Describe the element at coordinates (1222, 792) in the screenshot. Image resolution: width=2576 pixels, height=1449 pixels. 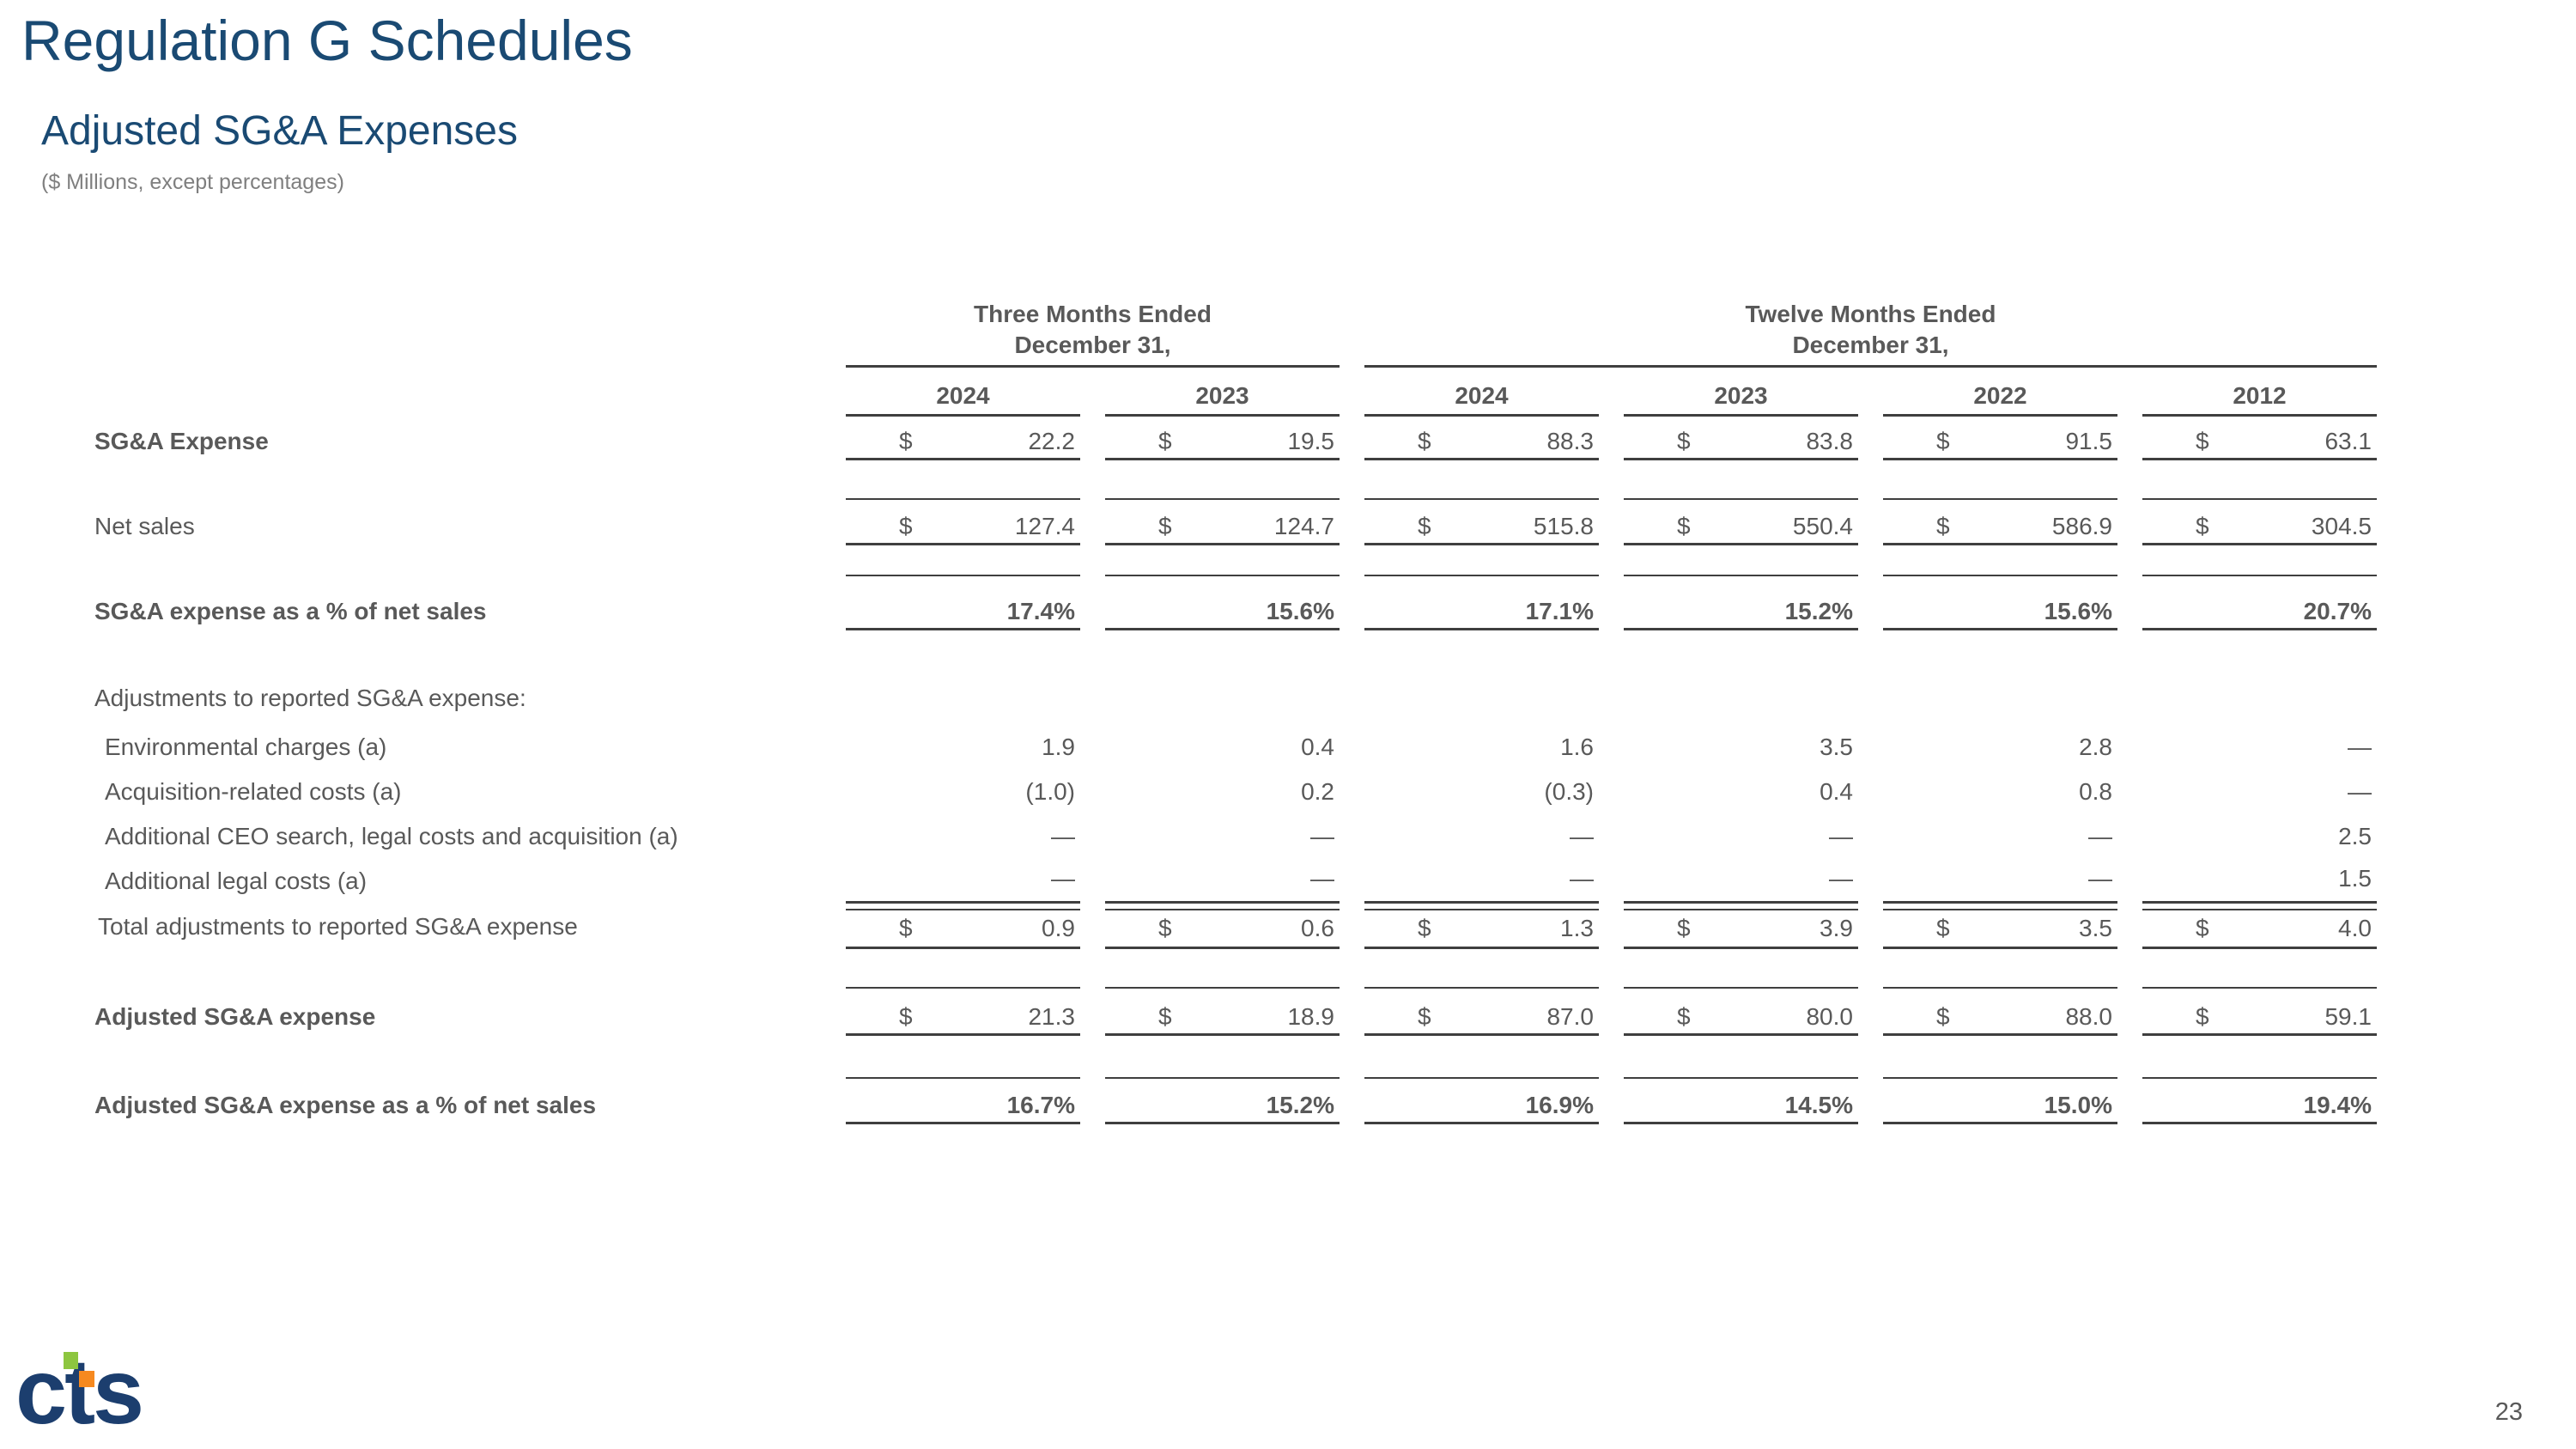
I see `table-cell: 0.2` at that location.